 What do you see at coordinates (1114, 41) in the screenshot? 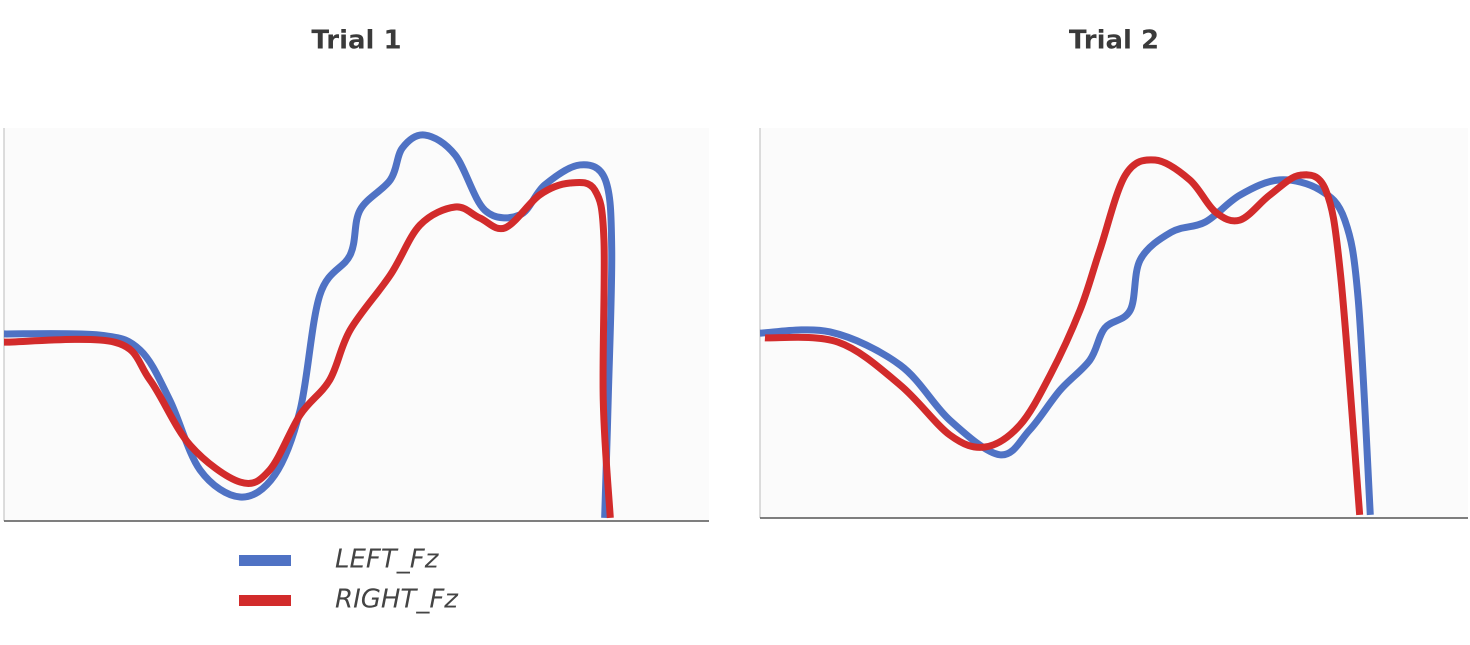
I see `chart-title: Trial 2` at bounding box center [1114, 41].